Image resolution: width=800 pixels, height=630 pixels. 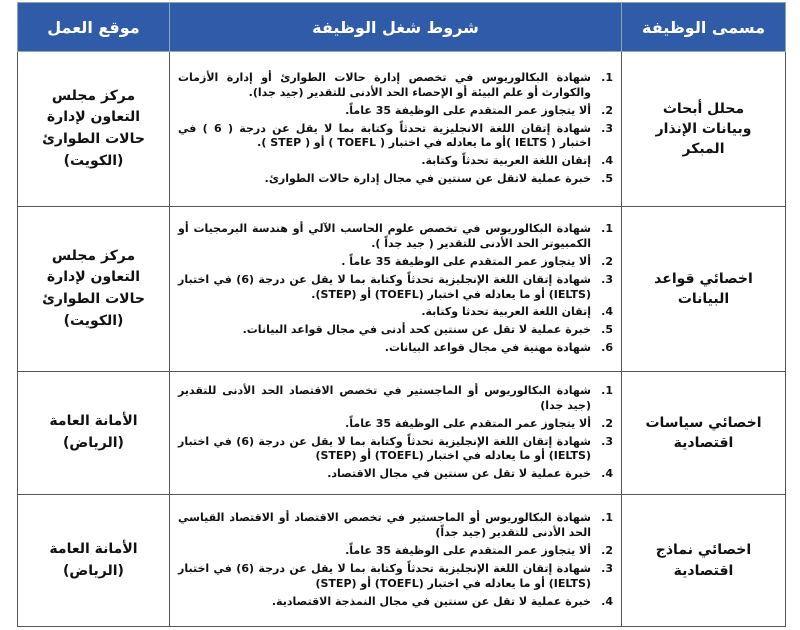 What do you see at coordinates (703, 289) in the screenshot?
I see `job-title: اخصائي قواعد البيانات` at bounding box center [703, 289].